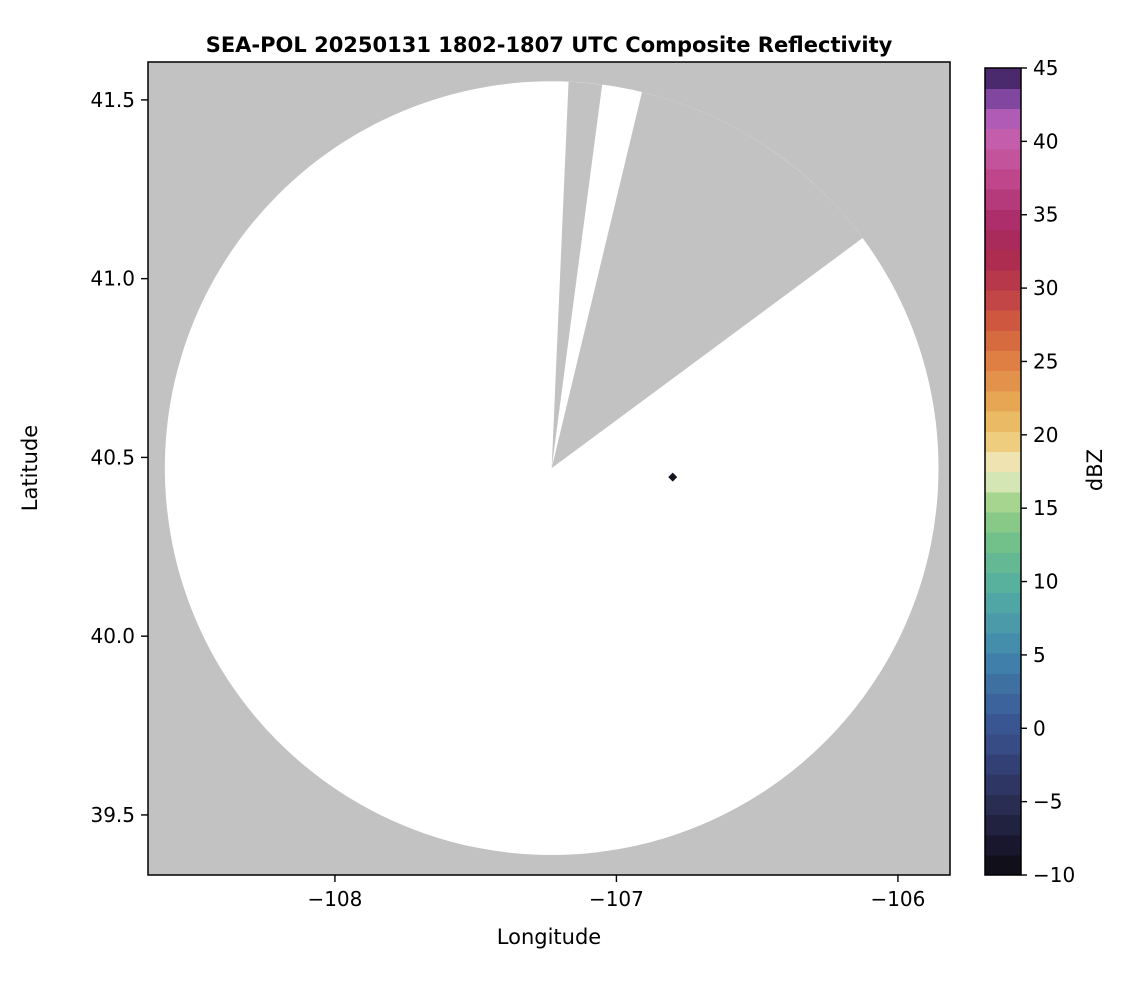  I want to click on colorbar-tick-label: 10, so click(1045, 582).